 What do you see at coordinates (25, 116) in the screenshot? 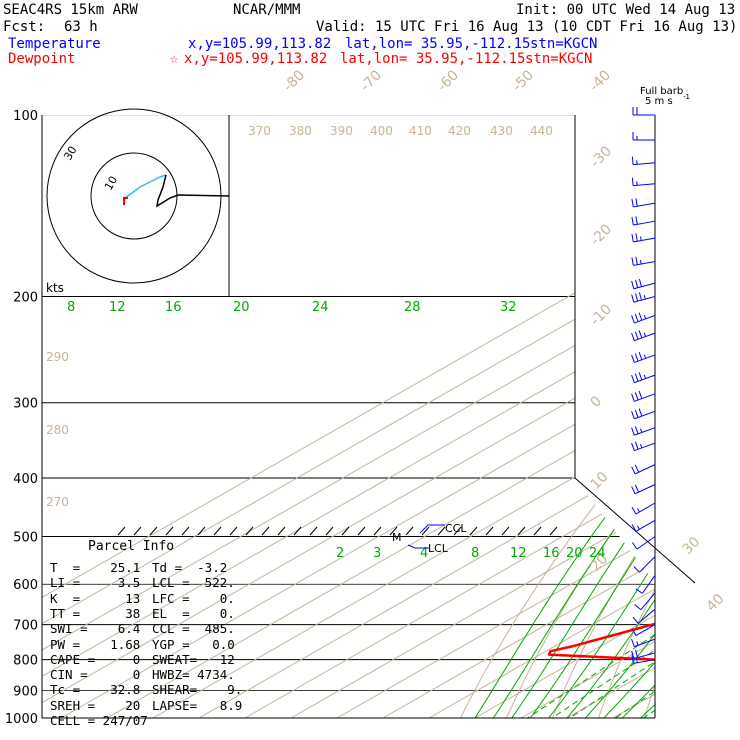
I see `pressure-tick-label: 100` at bounding box center [25, 116].